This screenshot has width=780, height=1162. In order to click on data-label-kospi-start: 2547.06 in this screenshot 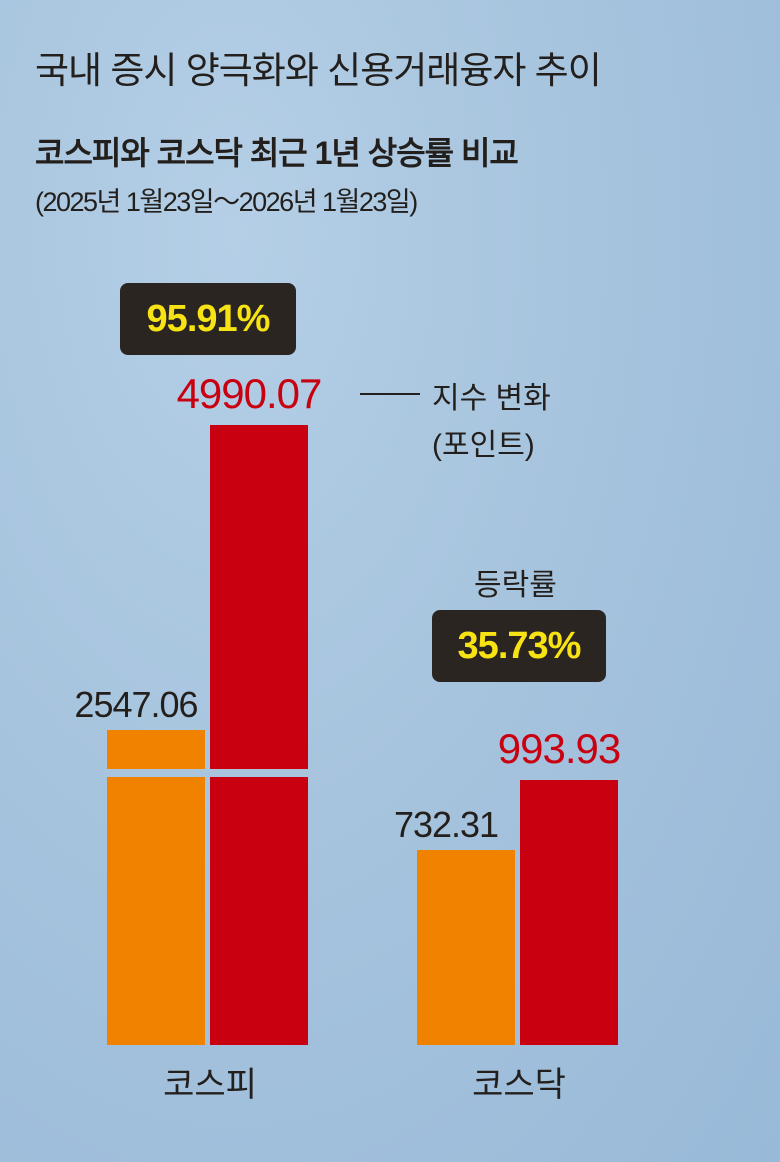, I will do `click(136, 704)`.